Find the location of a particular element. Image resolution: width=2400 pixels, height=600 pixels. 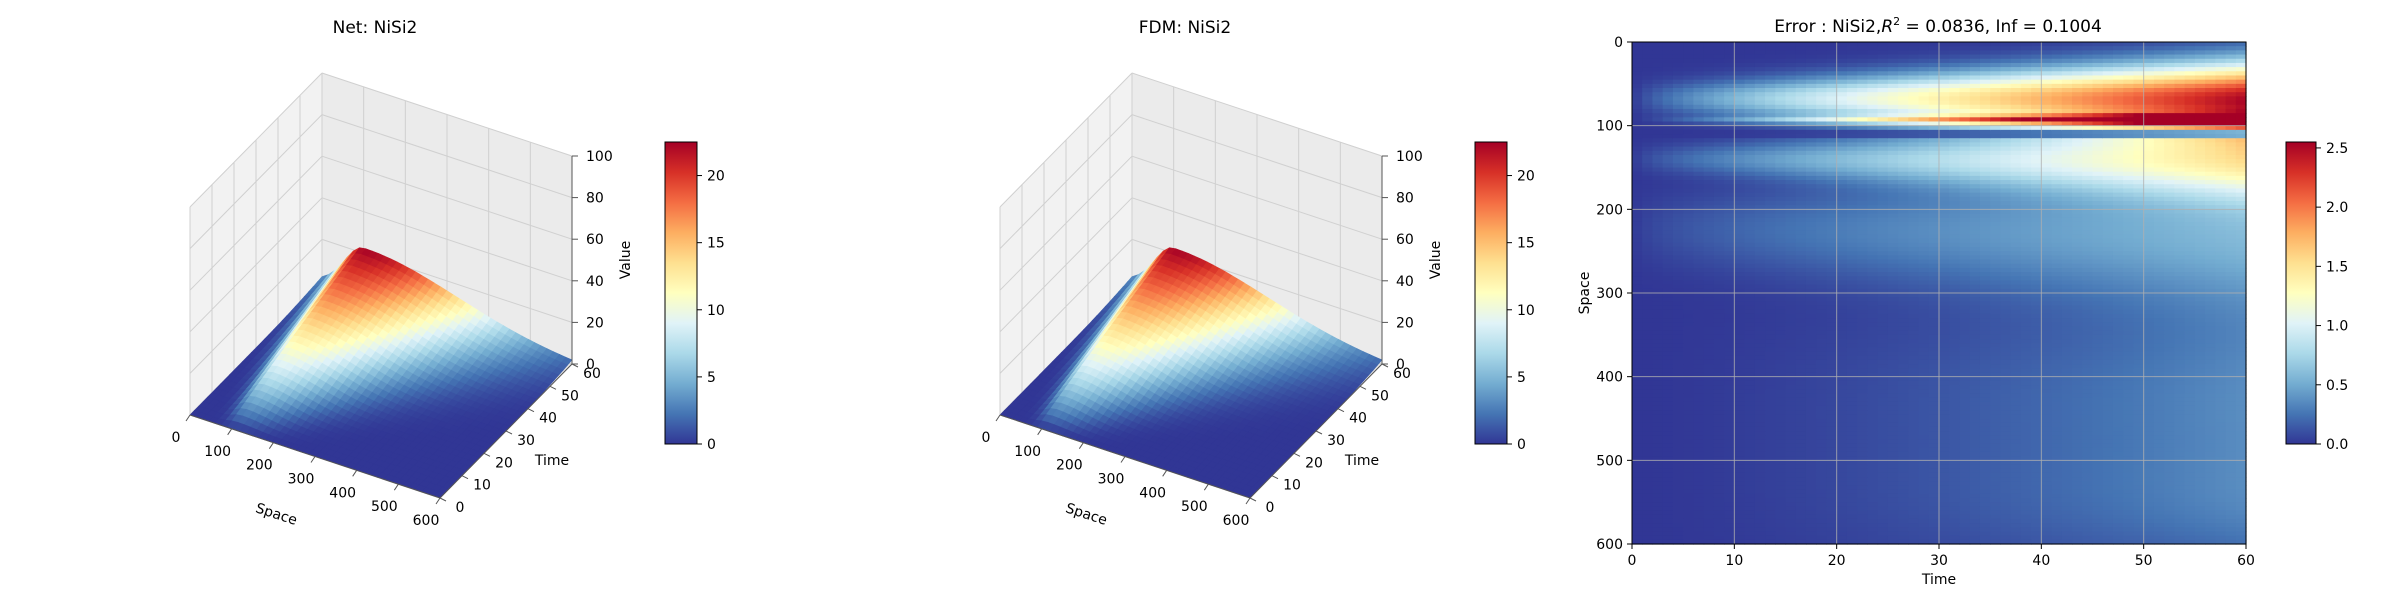

grid-line is located at coordinates (447, 156).